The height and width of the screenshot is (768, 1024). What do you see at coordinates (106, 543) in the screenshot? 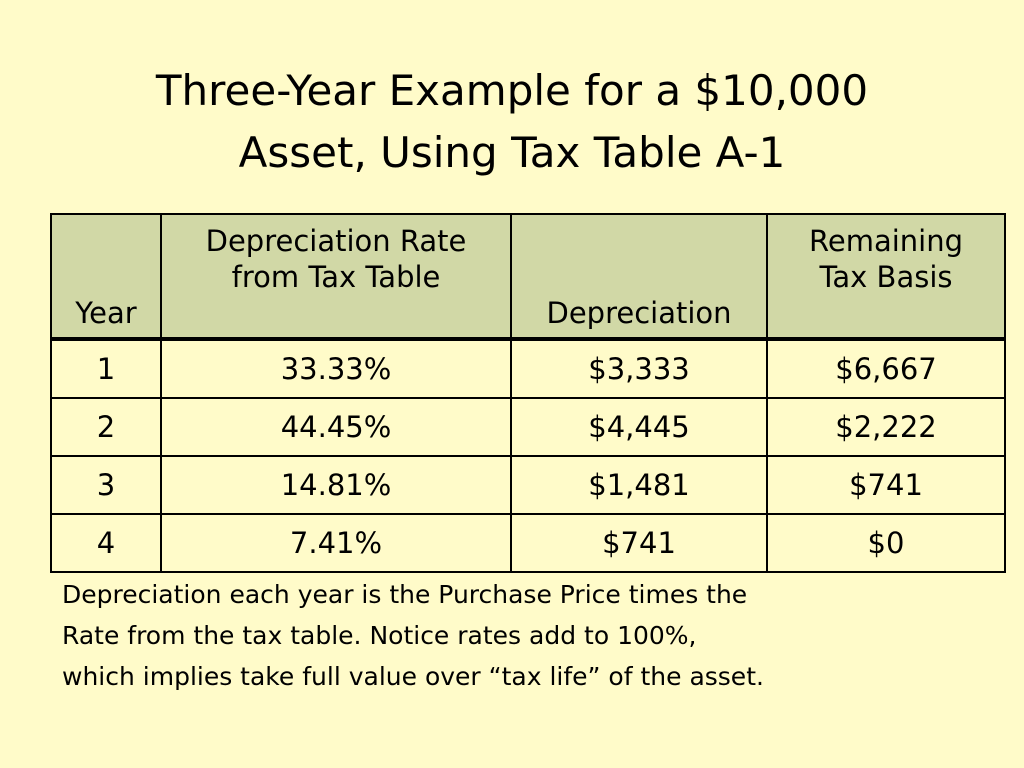
I see `cell-year: 4` at bounding box center [106, 543].